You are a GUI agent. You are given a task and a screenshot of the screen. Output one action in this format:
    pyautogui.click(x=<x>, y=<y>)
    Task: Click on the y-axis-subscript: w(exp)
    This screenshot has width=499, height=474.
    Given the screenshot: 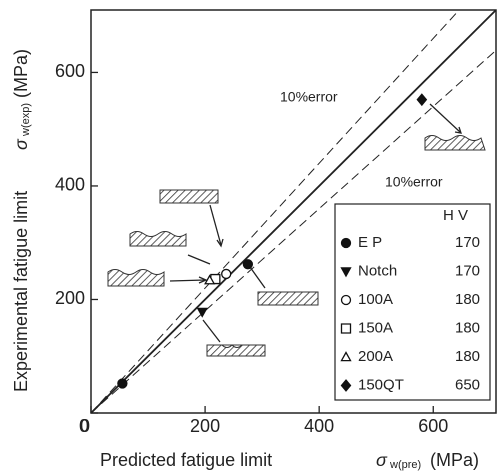 What is the action you would take?
    pyautogui.click(x=26, y=120)
    